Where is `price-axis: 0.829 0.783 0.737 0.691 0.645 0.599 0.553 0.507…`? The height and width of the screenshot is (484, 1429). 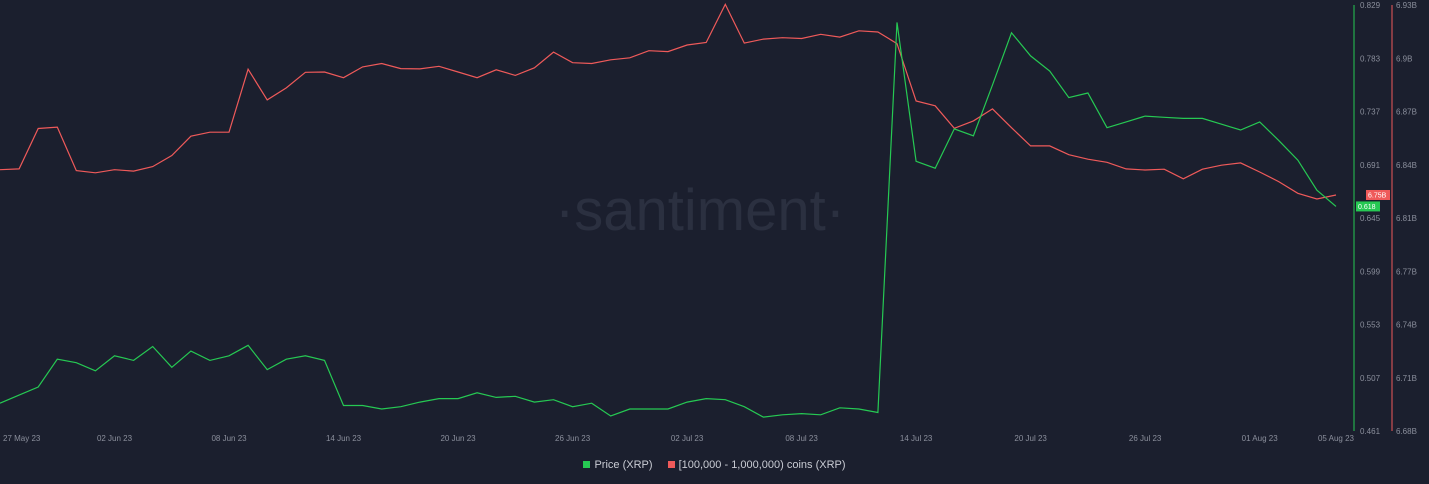 price-axis: 0.829 0.783 0.737 0.691 0.645 0.599 0.553 0.507… is located at coordinates (1367, 218).